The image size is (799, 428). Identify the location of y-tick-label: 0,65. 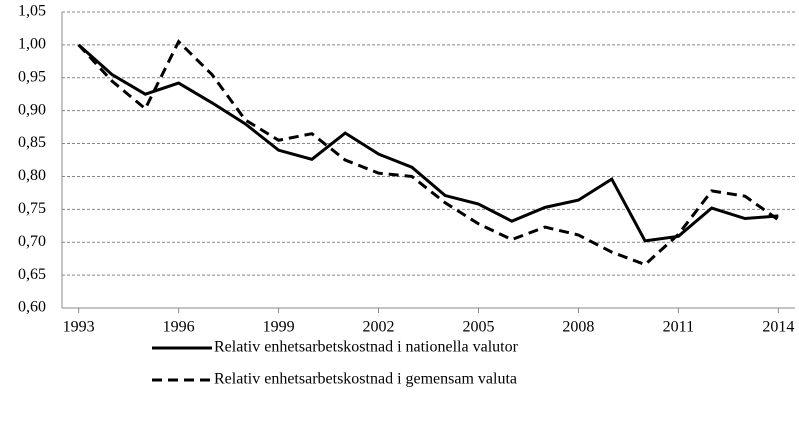
(32, 274).